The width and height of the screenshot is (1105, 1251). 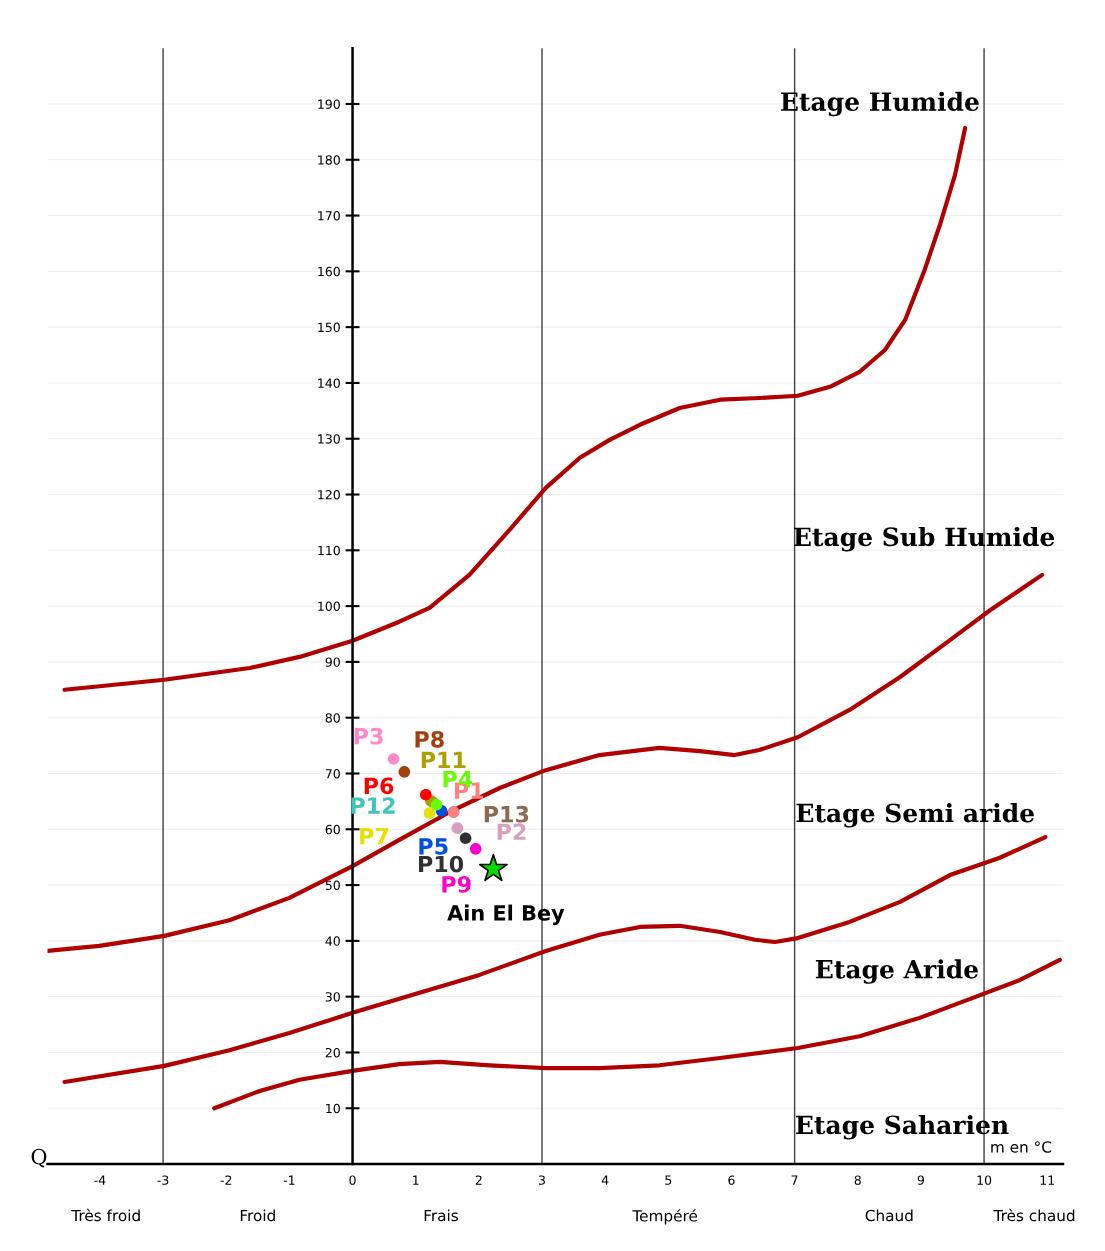 I want to click on text: Froid, so click(x=257, y=1215).